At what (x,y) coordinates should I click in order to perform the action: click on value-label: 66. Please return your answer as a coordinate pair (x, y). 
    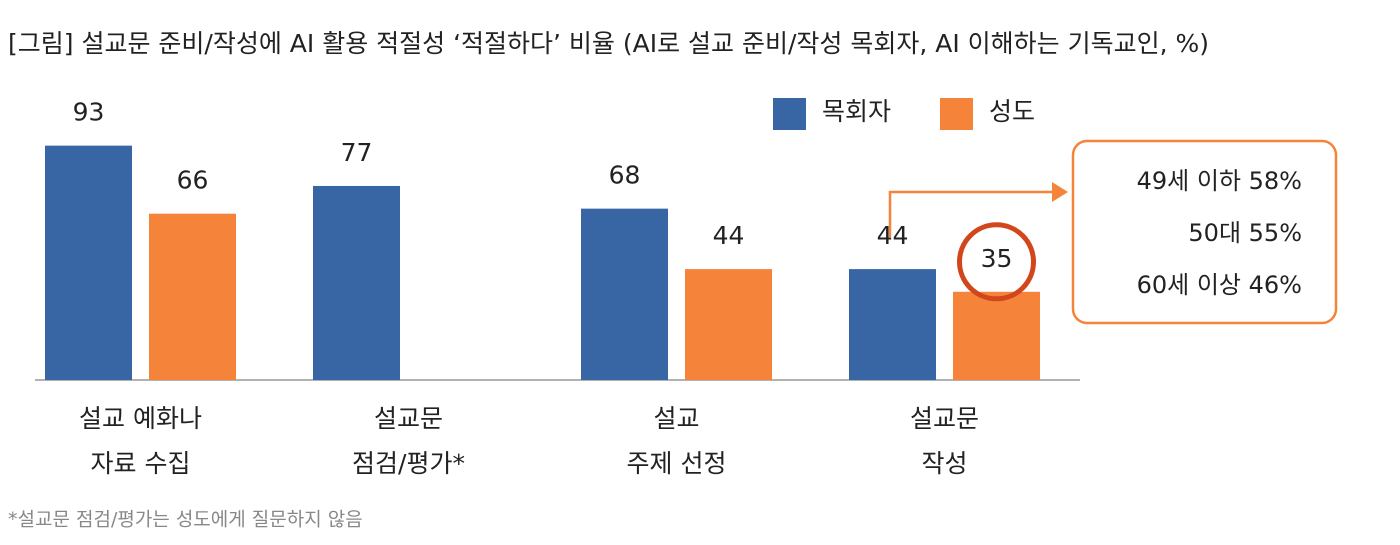
    Looking at the image, I should click on (193, 180).